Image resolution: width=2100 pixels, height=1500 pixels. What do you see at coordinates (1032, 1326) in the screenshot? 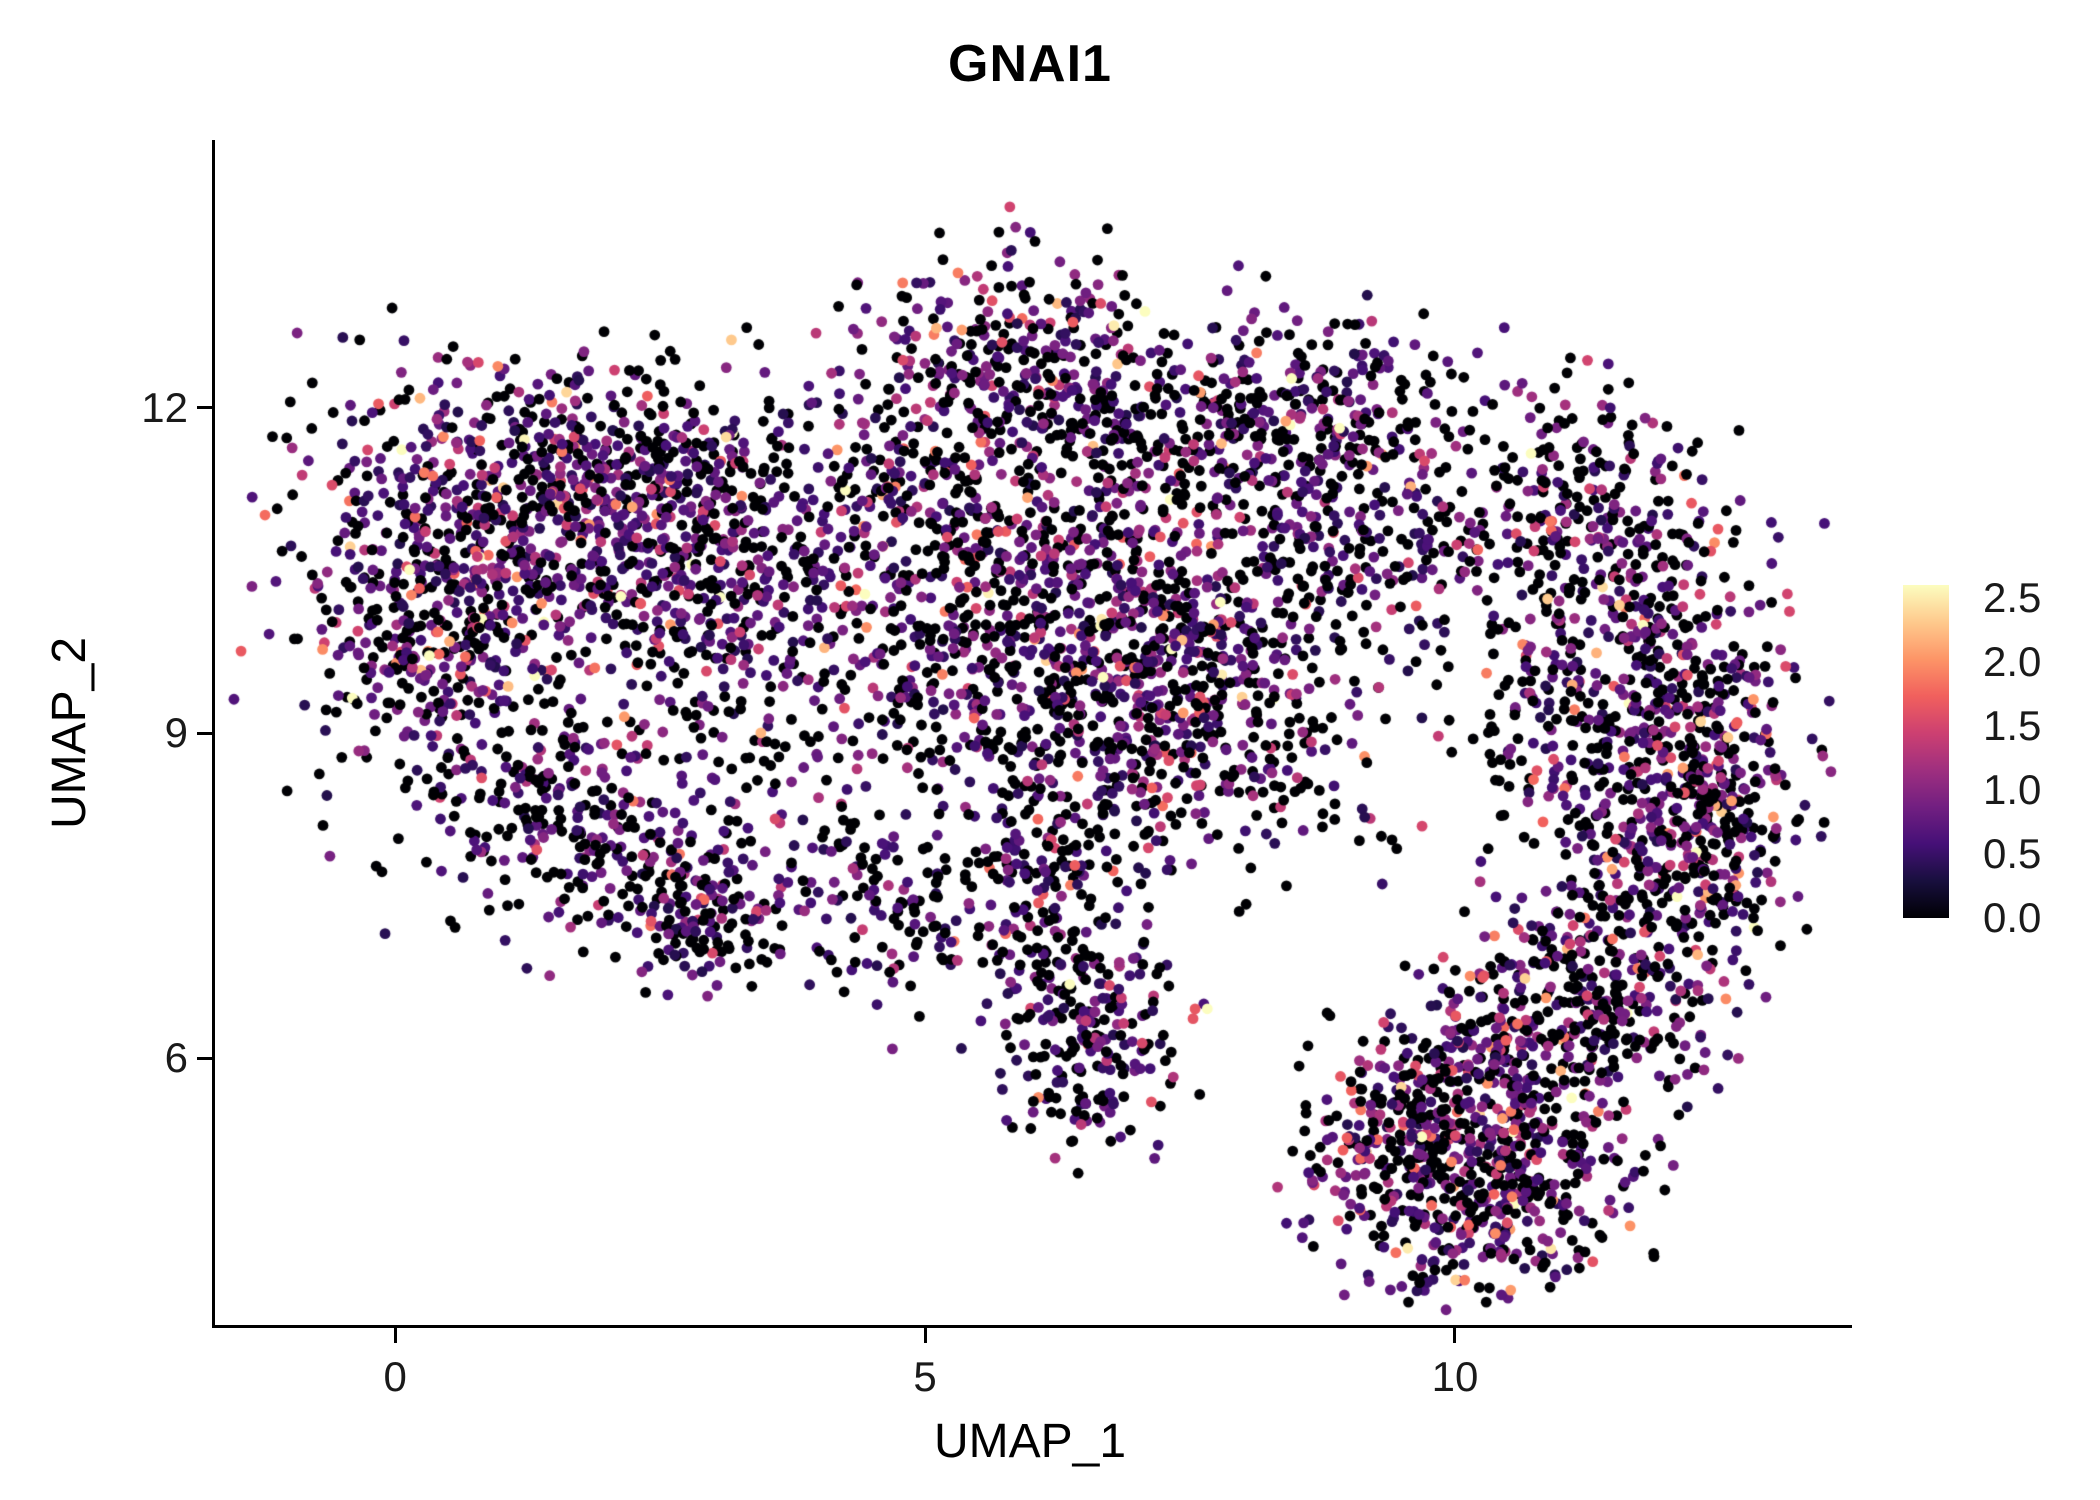
I see `x-axis-line` at bounding box center [1032, 1326].